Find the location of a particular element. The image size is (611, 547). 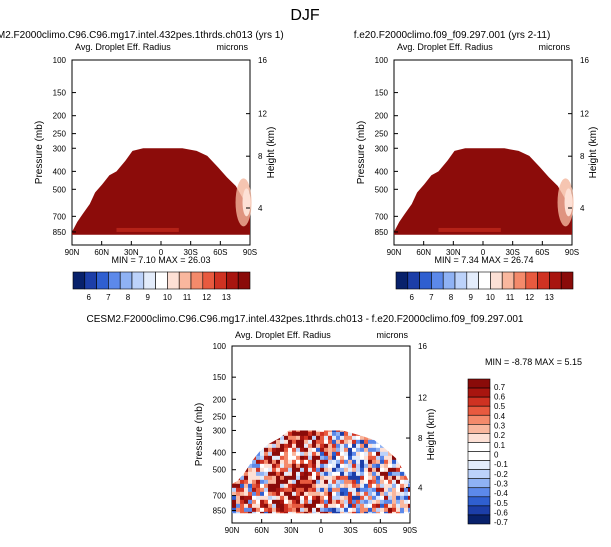

y-axis-label: Pressure (mb) is located at coordinates (199, 434).